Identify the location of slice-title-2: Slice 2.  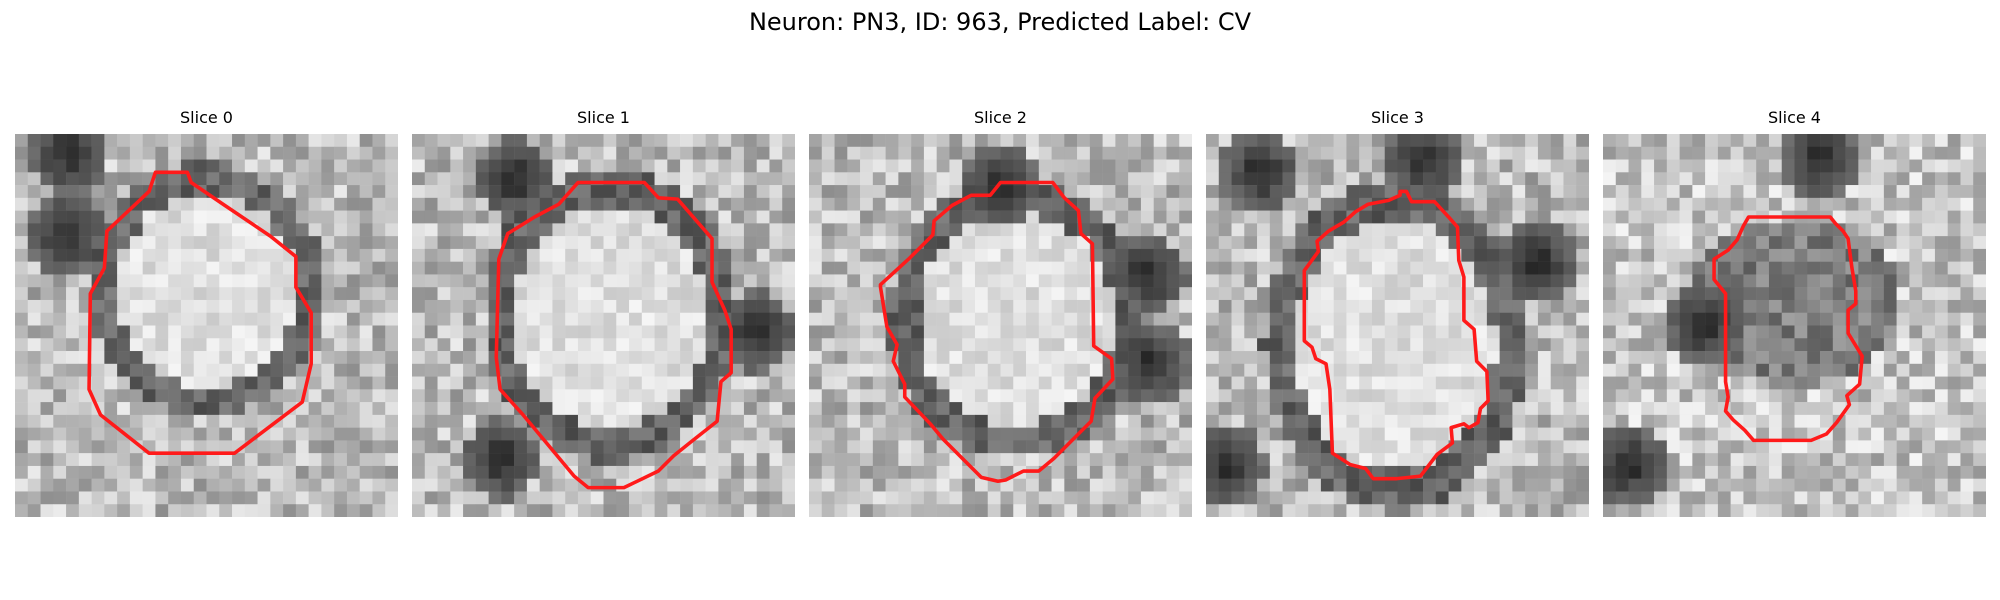
(1000, 117).